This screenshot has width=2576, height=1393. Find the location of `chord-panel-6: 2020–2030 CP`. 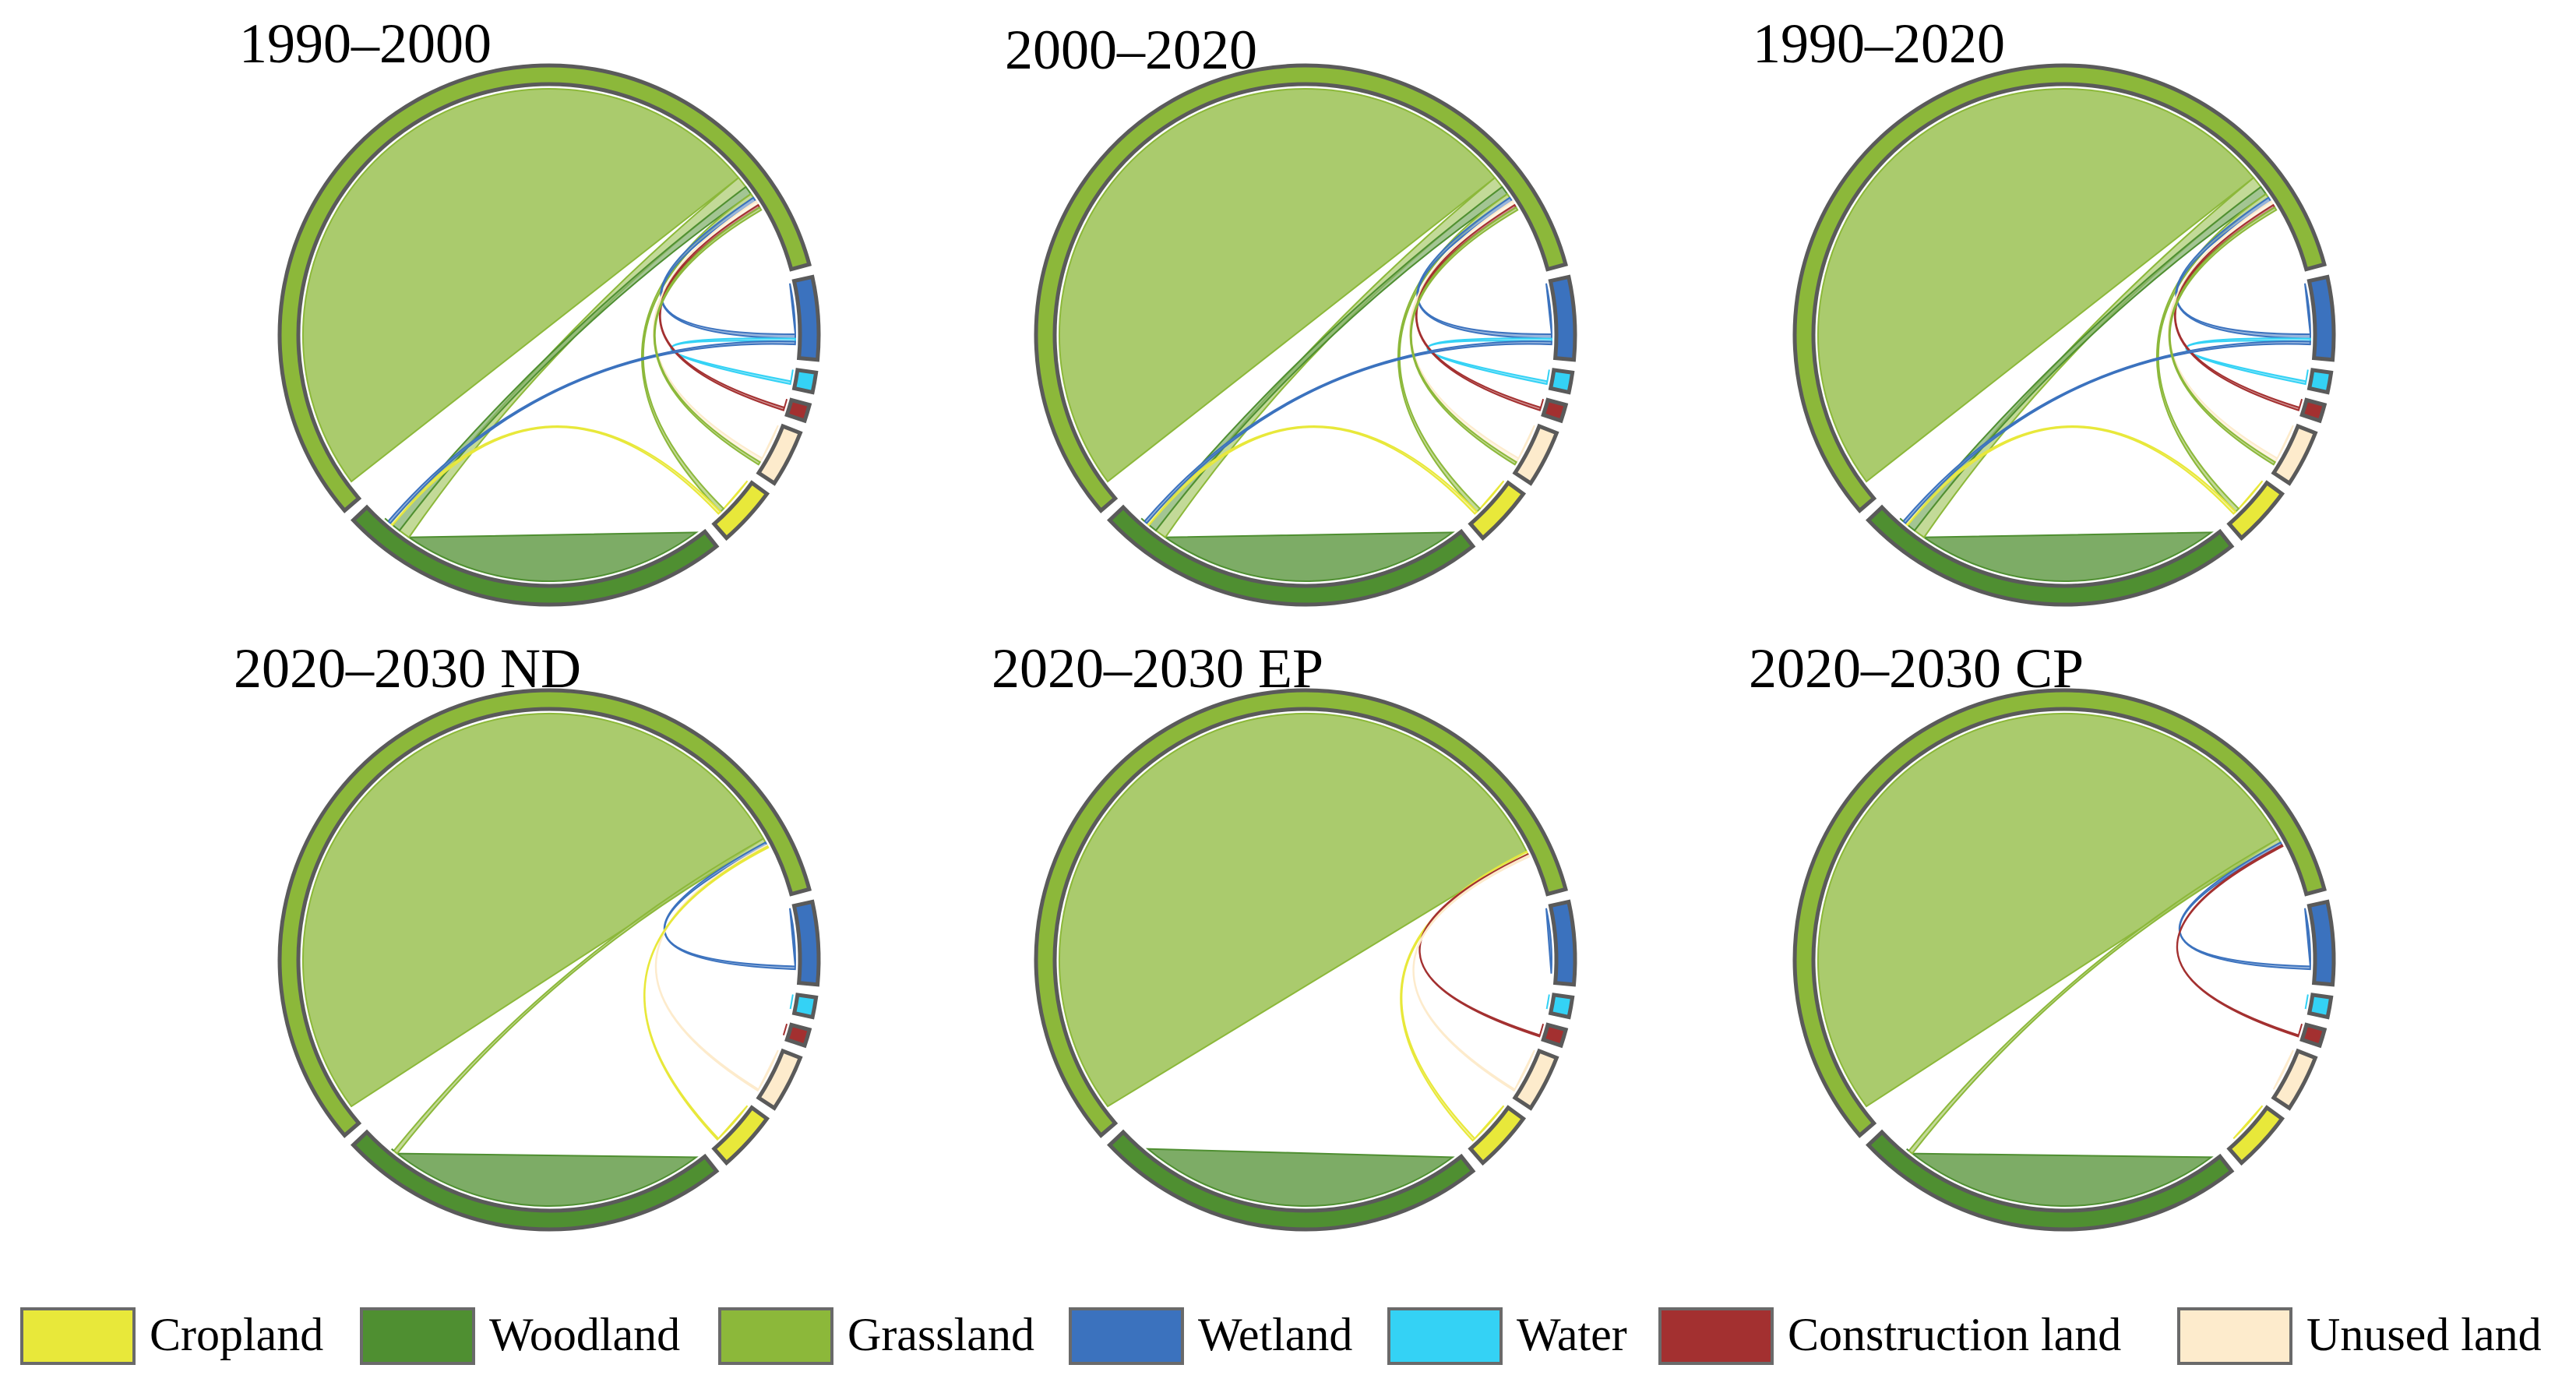

chord-panel-6: 2020–2030 CP is located at coordinates (2042, 935).